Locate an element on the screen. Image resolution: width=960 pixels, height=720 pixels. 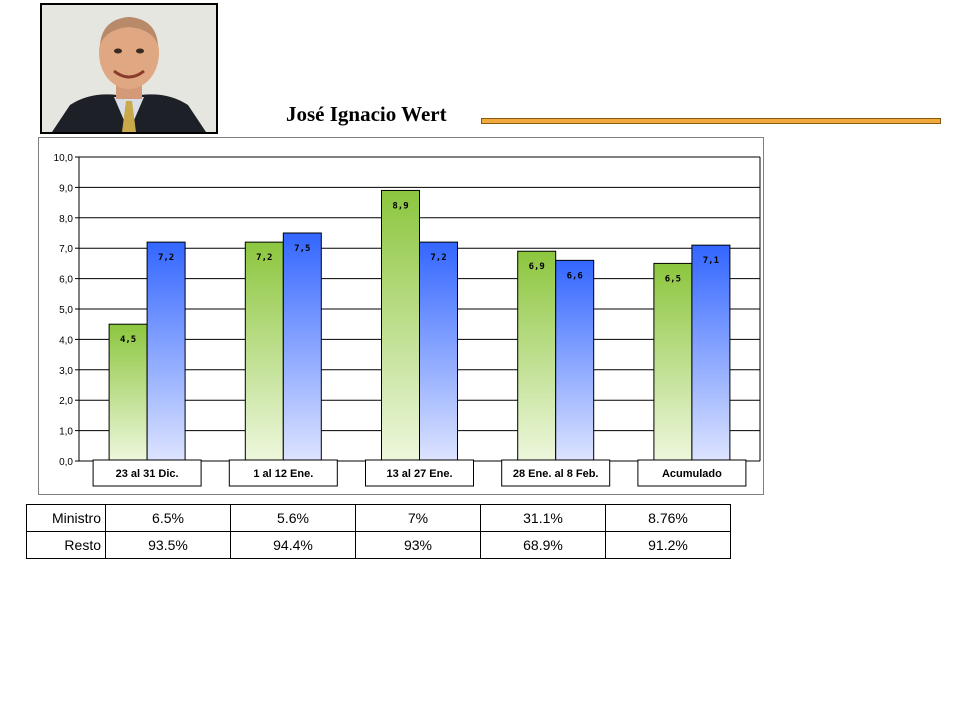
portrait-icon is located at coordinates (129, 68).